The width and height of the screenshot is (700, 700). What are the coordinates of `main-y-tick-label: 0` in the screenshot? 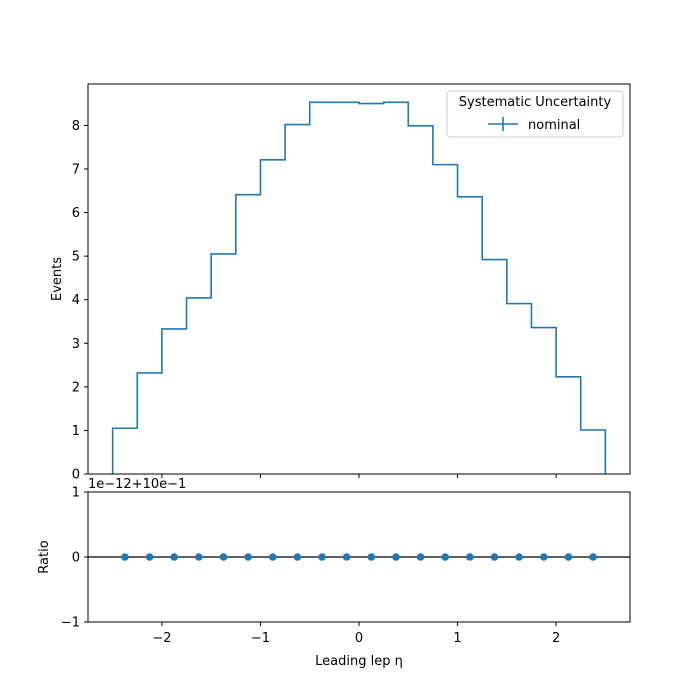 It's located at (76, 475).